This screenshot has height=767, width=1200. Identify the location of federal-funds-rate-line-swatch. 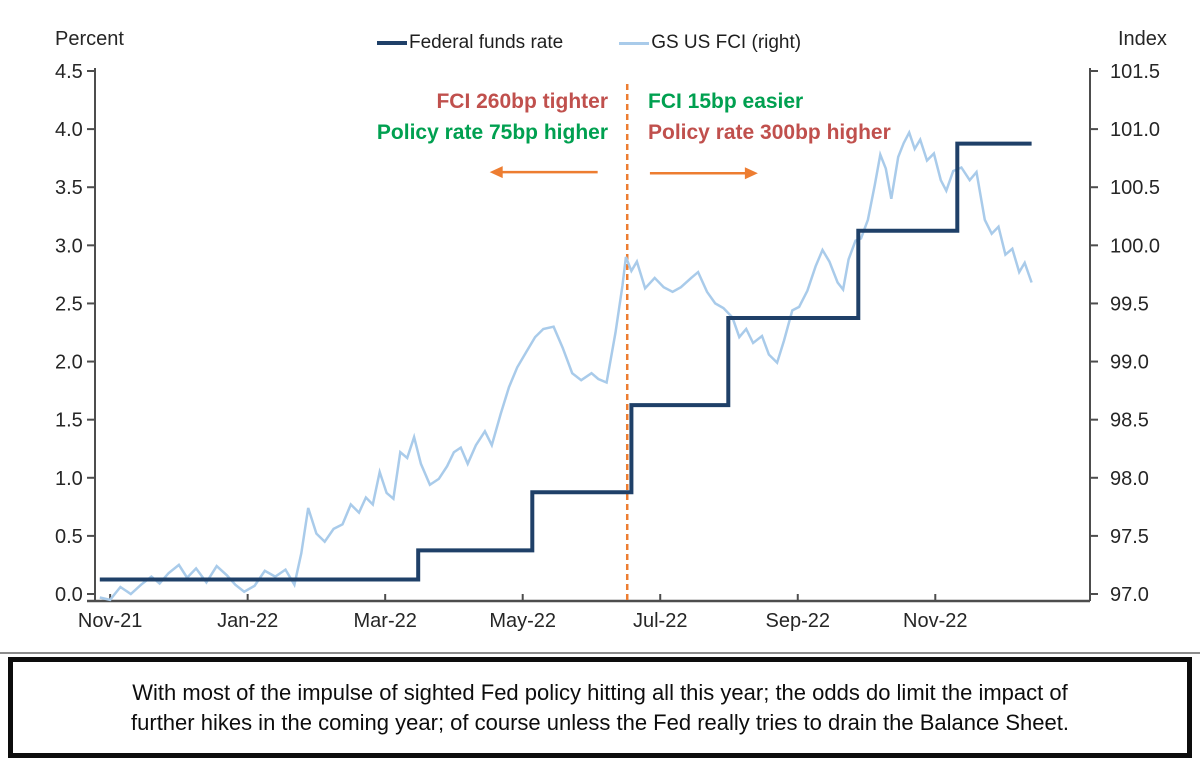
(392, 43).